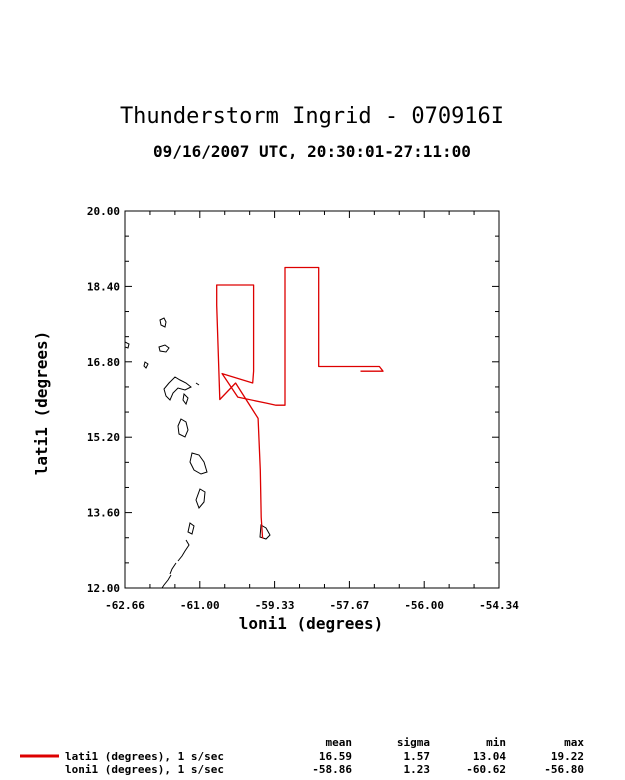 This screenshot has width=625, height=780. What do you see at coordinates (567, 756) in the screenshot?
I see `stats-value-lati1-max: 19.22` at bounding box center [567, 756].